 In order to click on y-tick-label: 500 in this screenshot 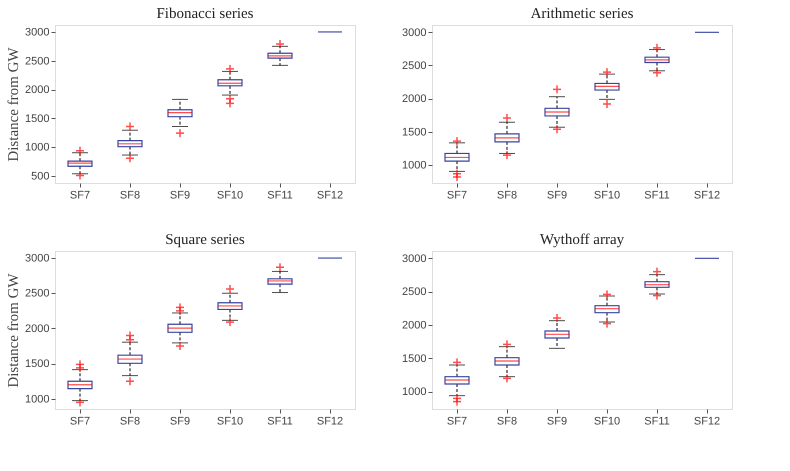, I will do `click(40, 176)`.